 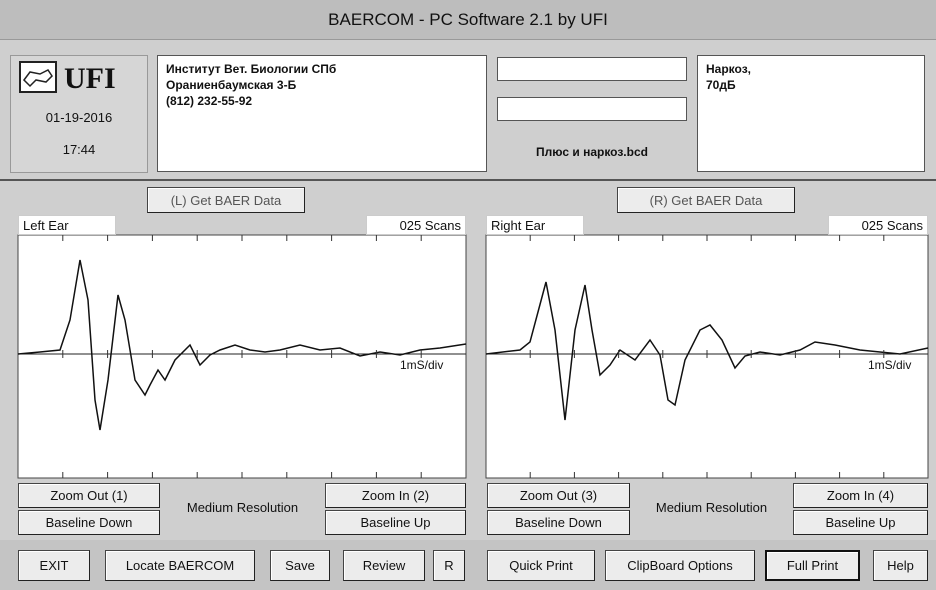 I want to click on toolbar-button: ClipBoard Options, so click(x=680, y=565).